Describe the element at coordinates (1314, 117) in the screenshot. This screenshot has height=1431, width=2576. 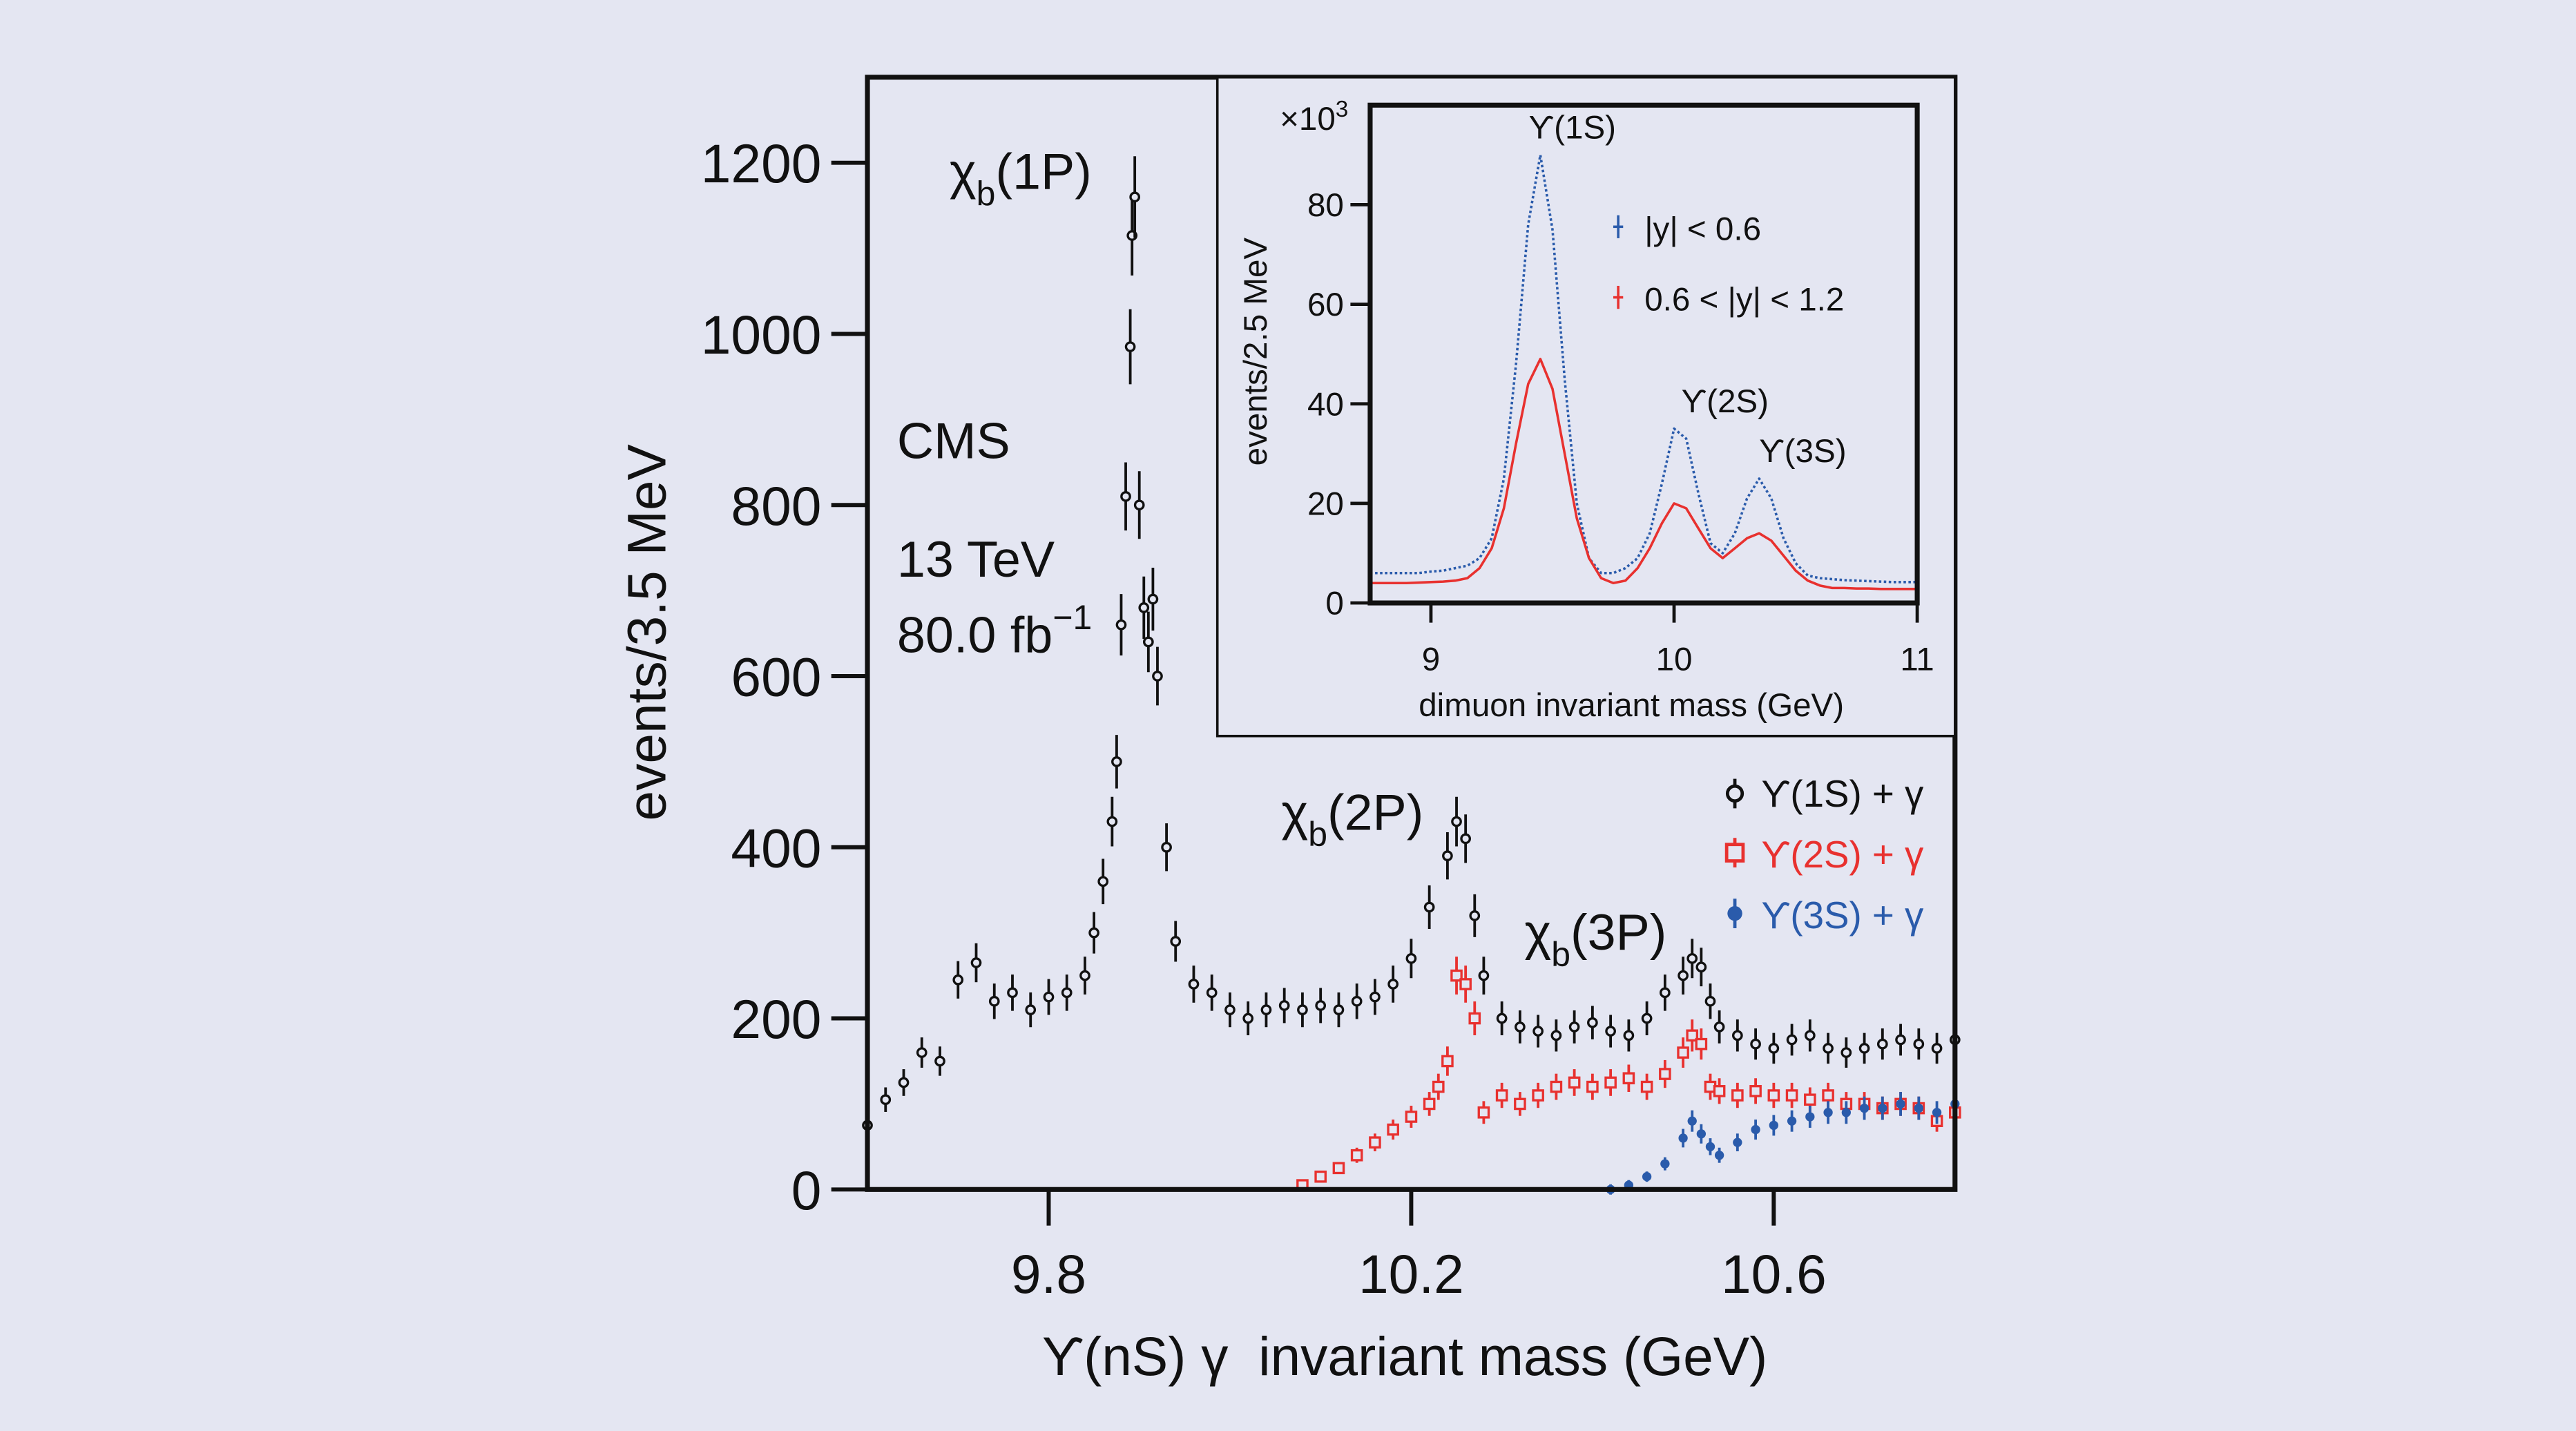
I see `inset-y-scale-label: ×10³` at that location.